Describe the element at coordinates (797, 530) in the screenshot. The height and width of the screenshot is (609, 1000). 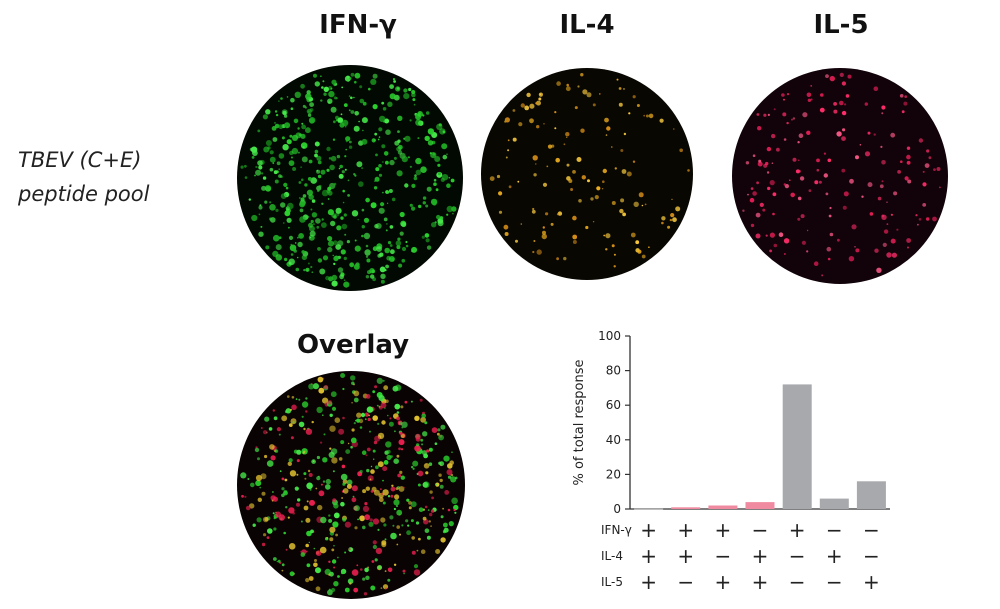
I see `sign-r0-c4: +` at that location.